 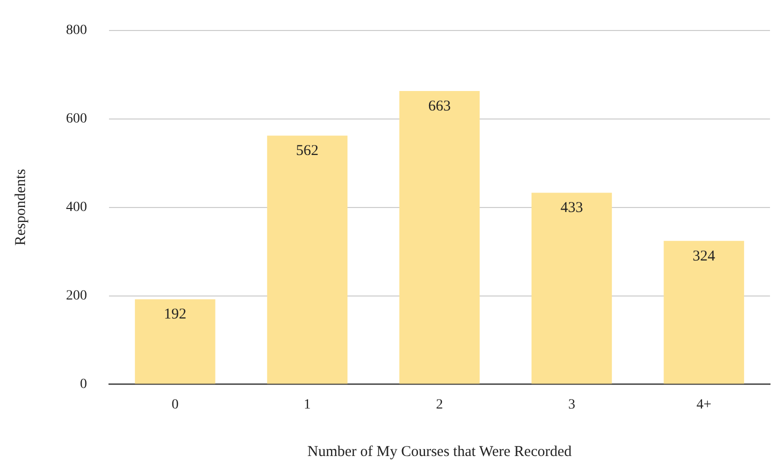 I want to click on data-label: 324, so click(x=704, y=256).